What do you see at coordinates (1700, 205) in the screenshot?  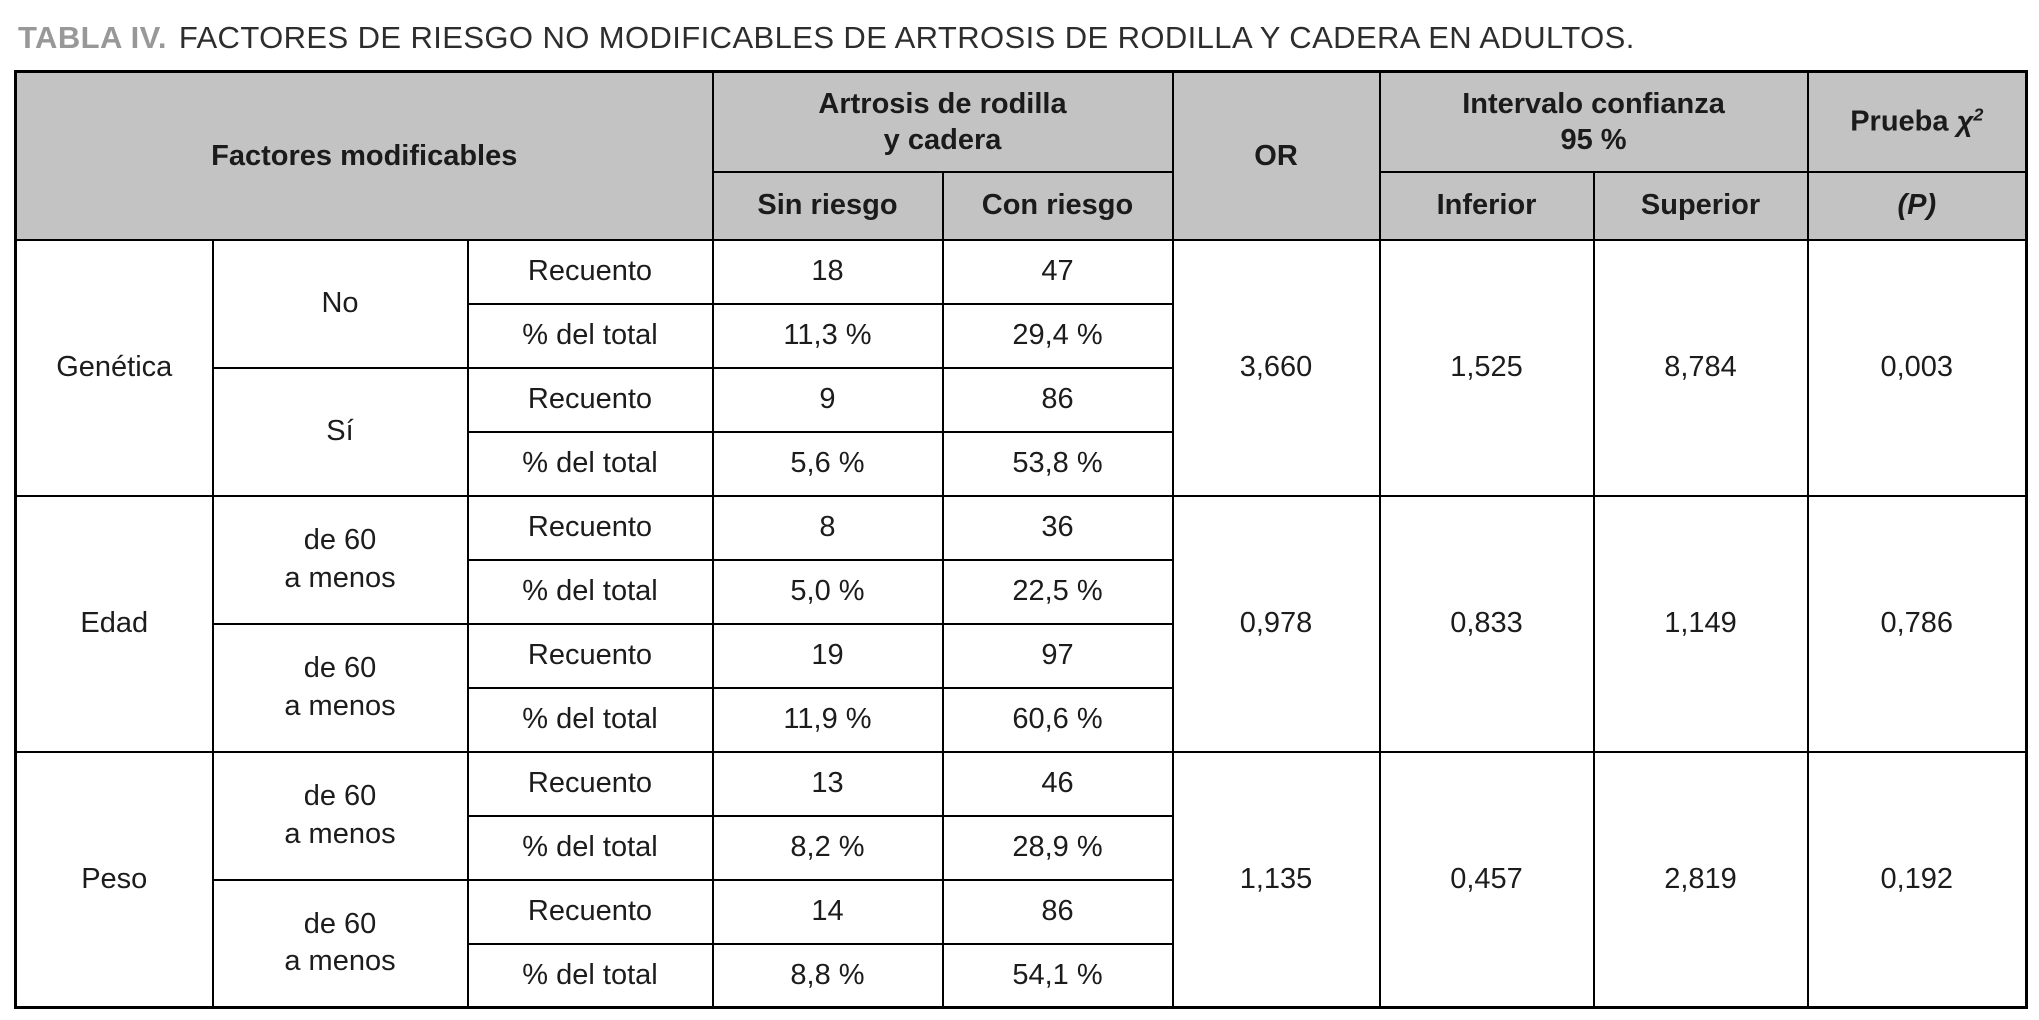 I see `header-superior: Superior` at bounding box center [1700, 205].